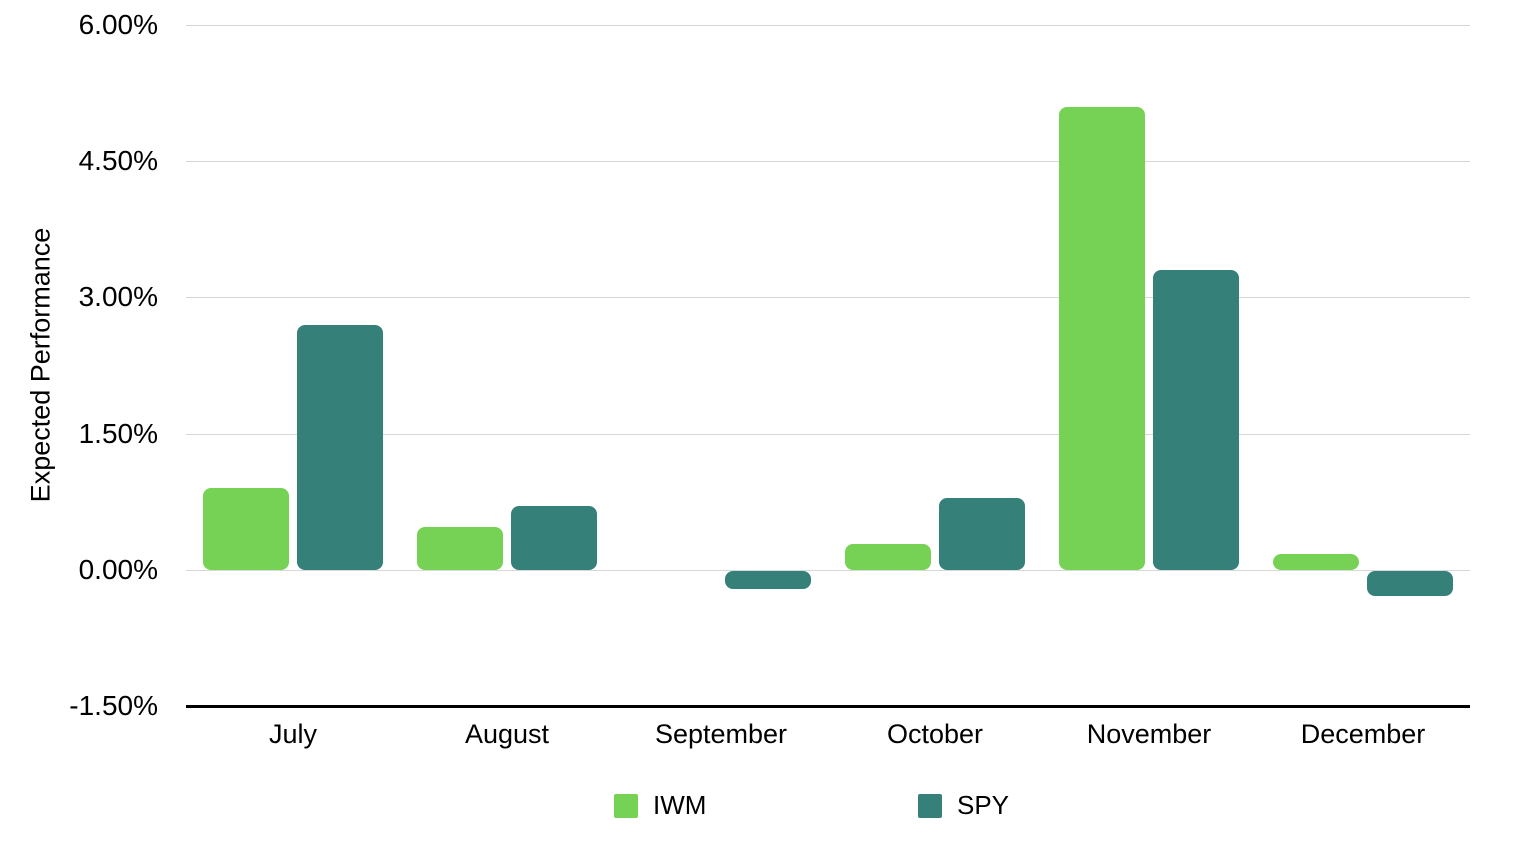 The height and width of the screenshot is (864, 1532). What do you see at coordinates (626, 805) in the screenshot?
I see `legend-swatch-iwm` at bounding box center [626, 805].